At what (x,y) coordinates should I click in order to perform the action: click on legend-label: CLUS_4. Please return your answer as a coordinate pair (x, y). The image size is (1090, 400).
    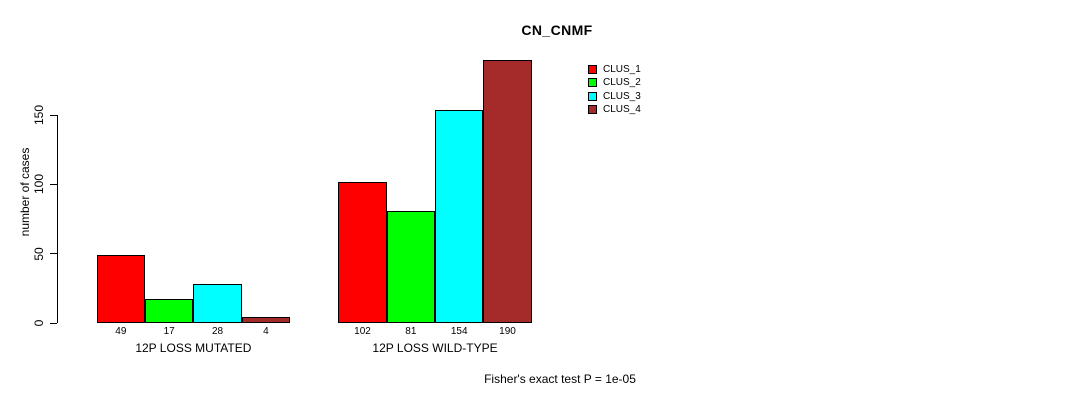
    Looking at the image, I should click on (622, 110).